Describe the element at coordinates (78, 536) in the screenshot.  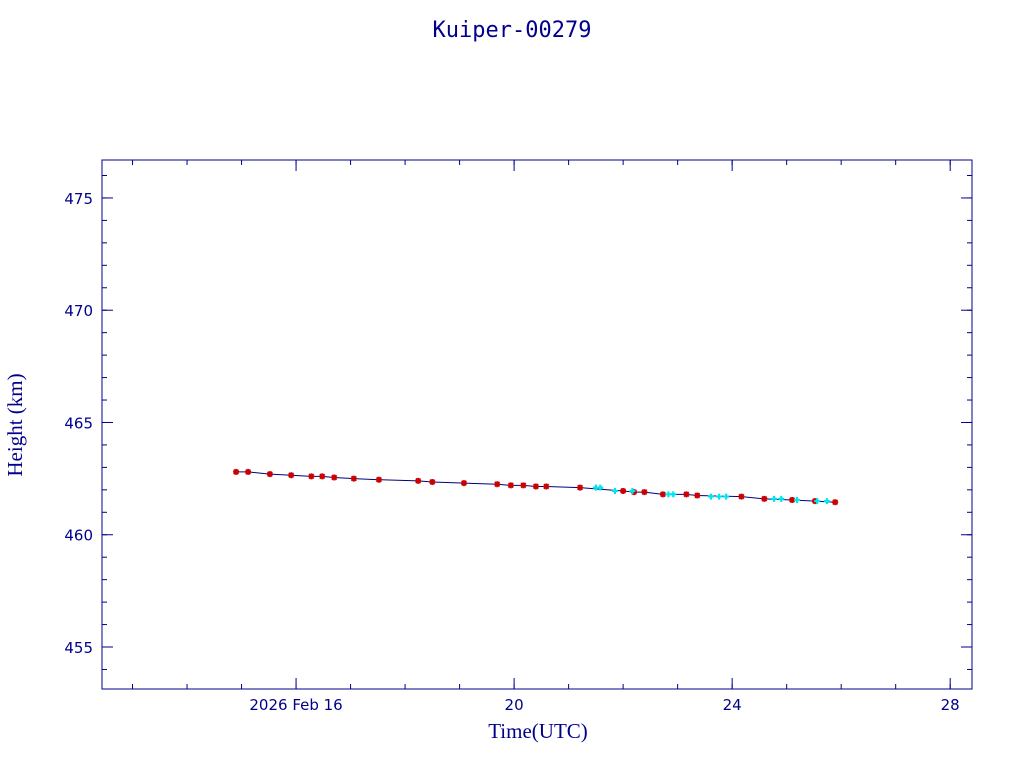
I see `y-tick-label: 460` at that location.